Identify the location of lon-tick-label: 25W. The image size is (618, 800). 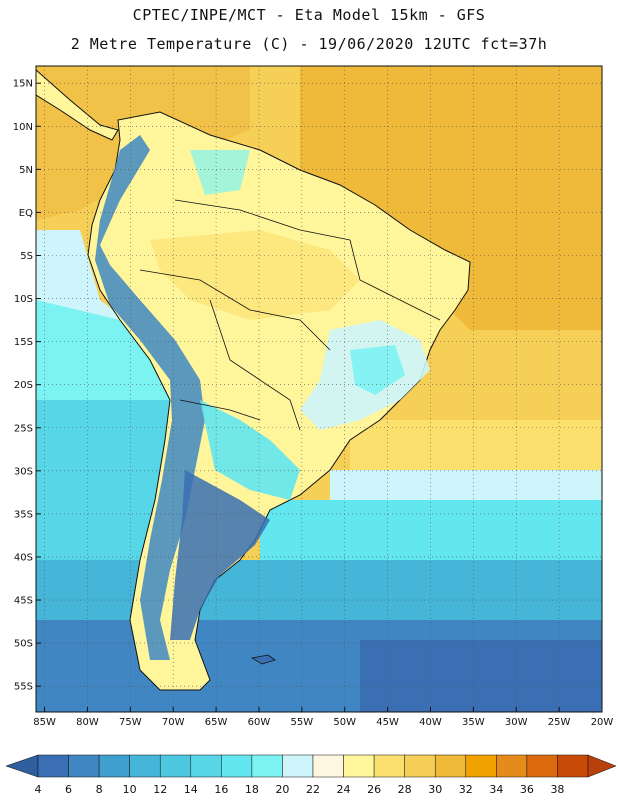
(559, 722).